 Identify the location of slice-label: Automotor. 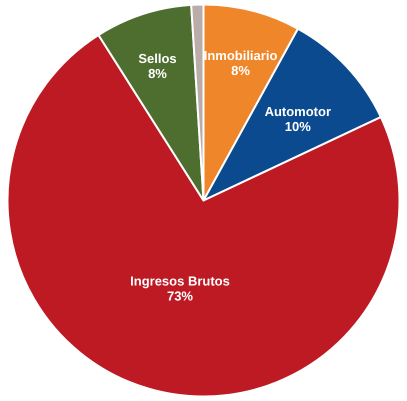
(298, 111).